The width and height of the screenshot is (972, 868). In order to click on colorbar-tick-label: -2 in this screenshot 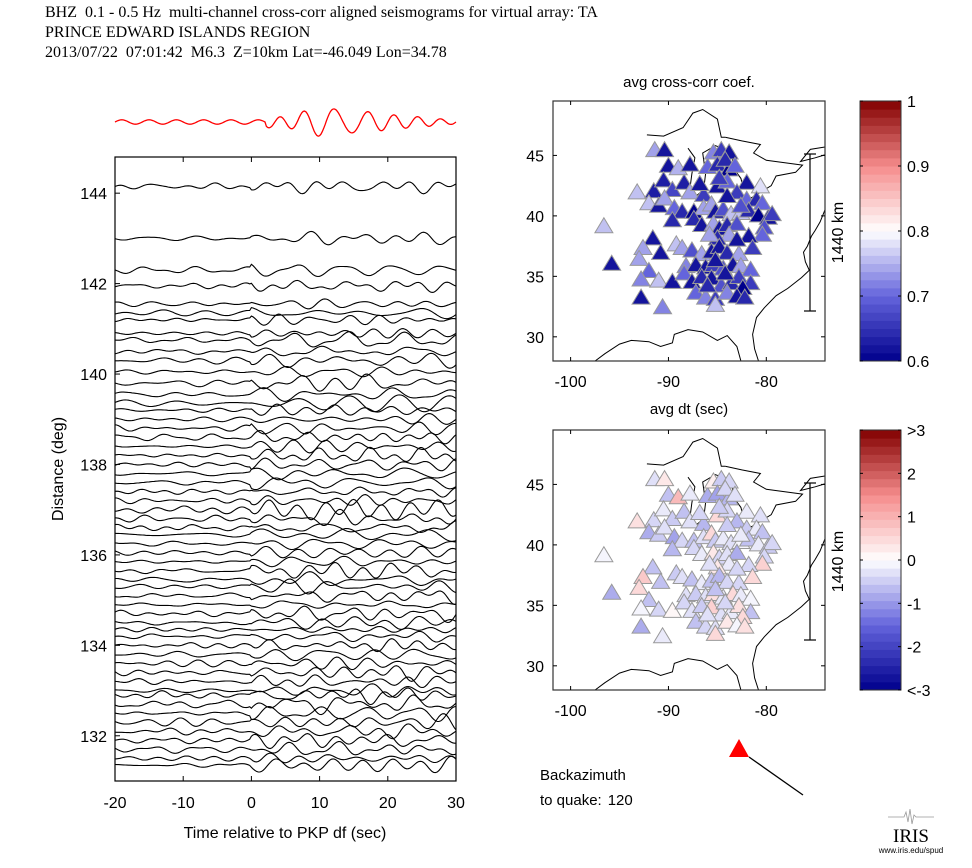, I will do `click(914, 648)`.